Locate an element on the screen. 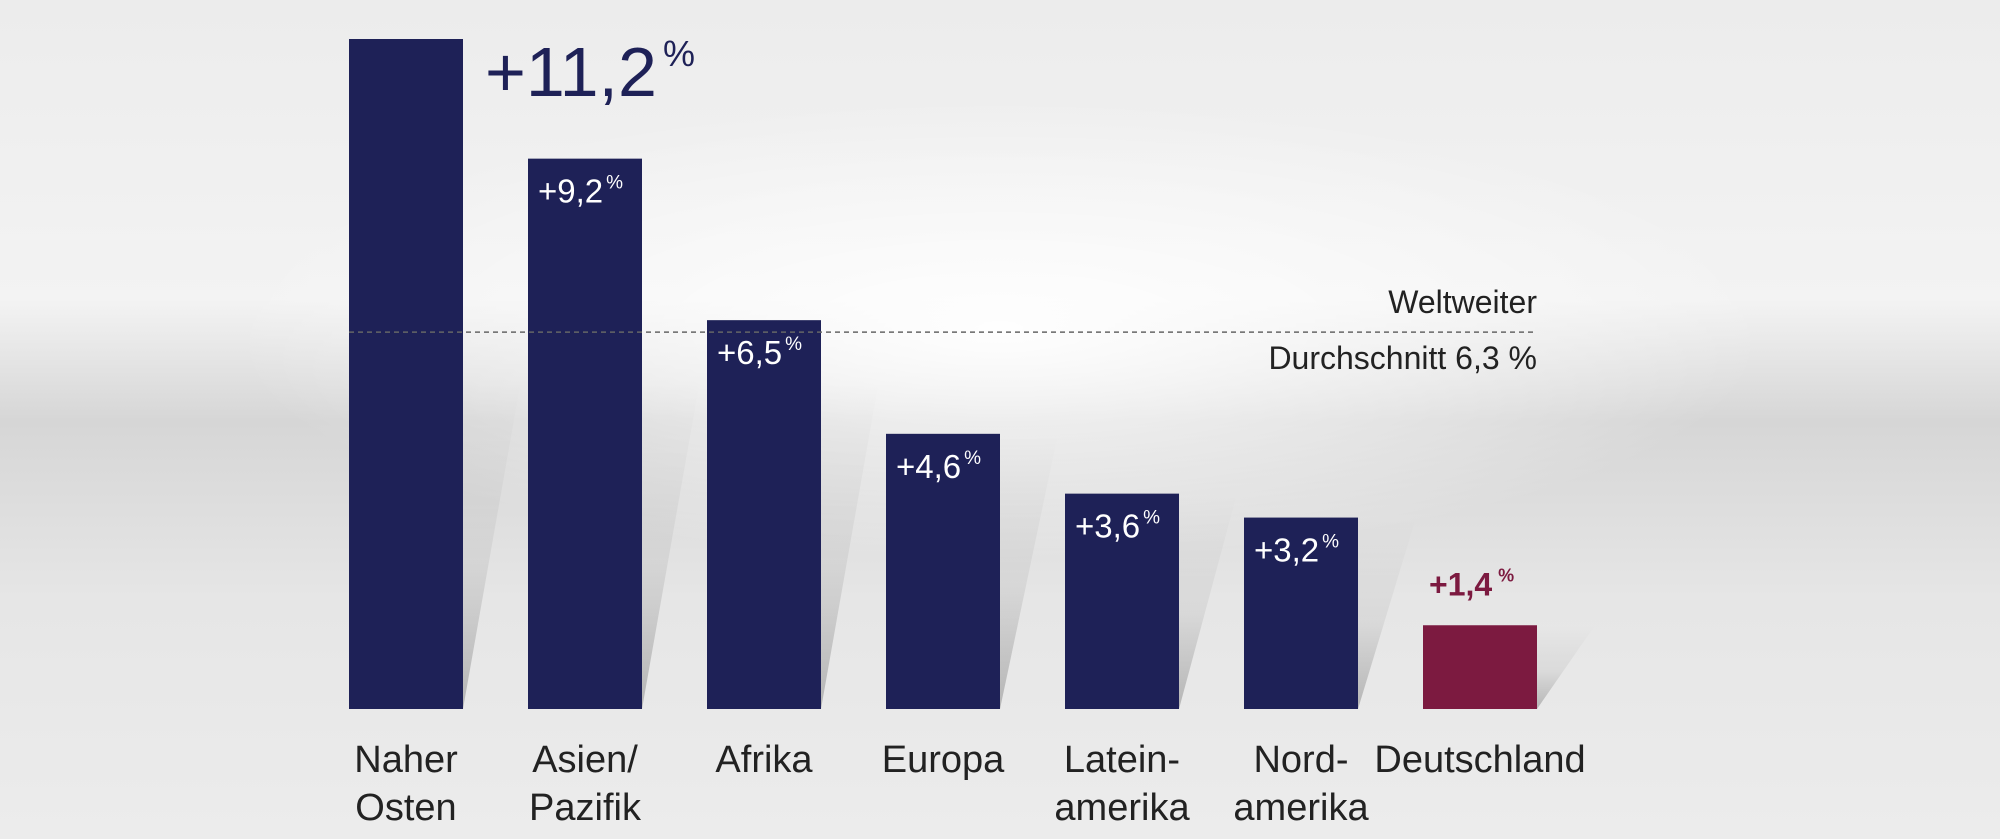 This screenshot has width=2000, height=839. data-label: +9,2% is located at coordinates (580, 191).